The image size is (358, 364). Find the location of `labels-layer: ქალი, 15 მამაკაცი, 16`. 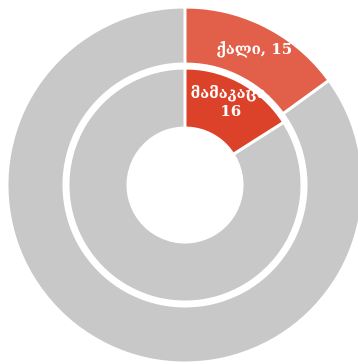

labels-layer: ქალი, 15 მამაკაცი, 16 is located at coordinates (242, 80).